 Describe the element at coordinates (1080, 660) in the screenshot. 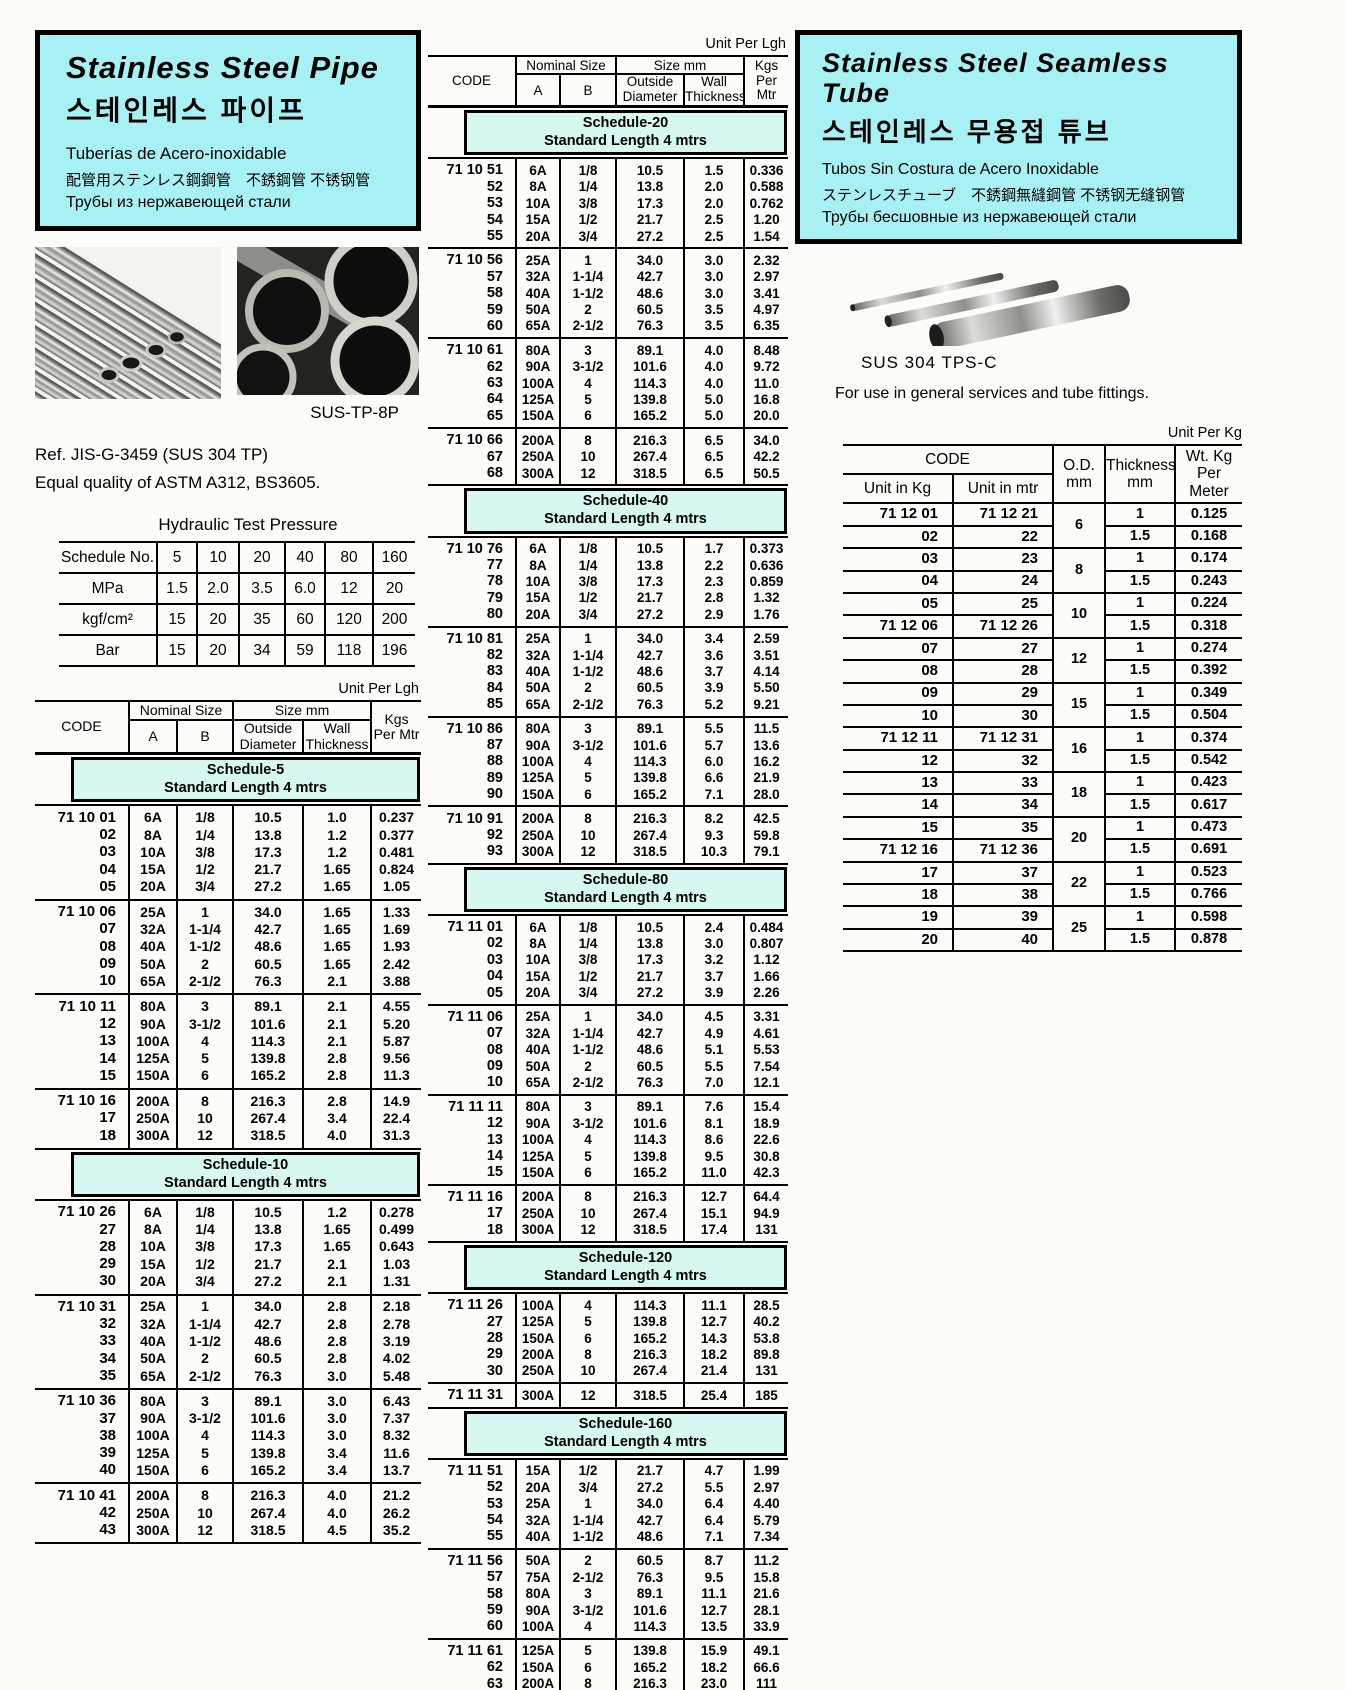

I see `od-mm-cell: 12` at that location.